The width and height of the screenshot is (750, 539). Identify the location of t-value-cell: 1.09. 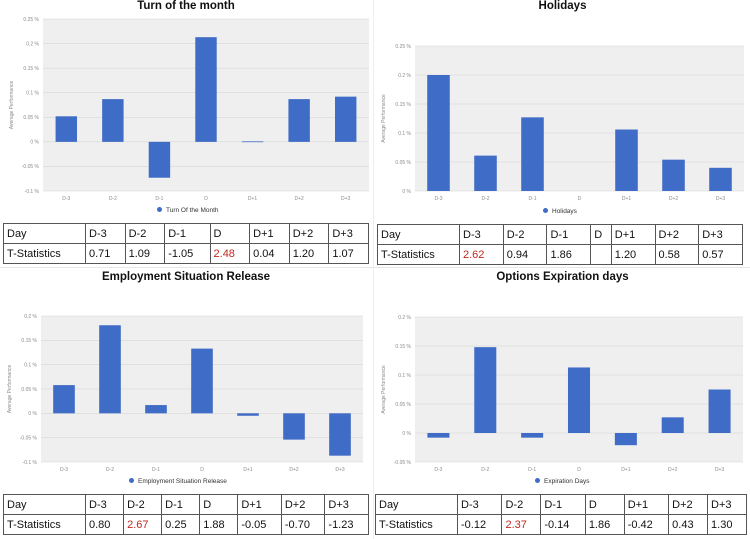
(145, 253).